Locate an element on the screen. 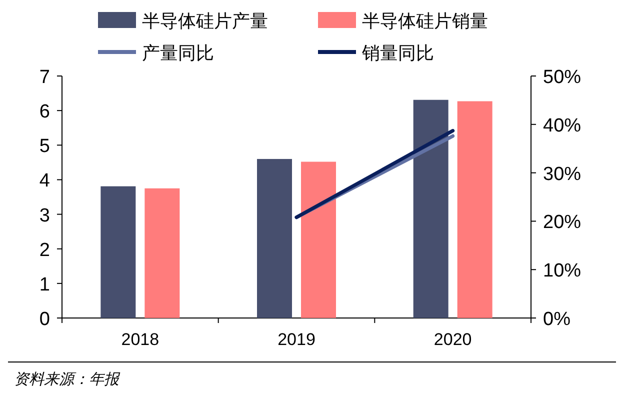 Image resolution: width=624 pixels, height=398 pixels. y-tick-label: 6 is located at coordinates (44, 112).